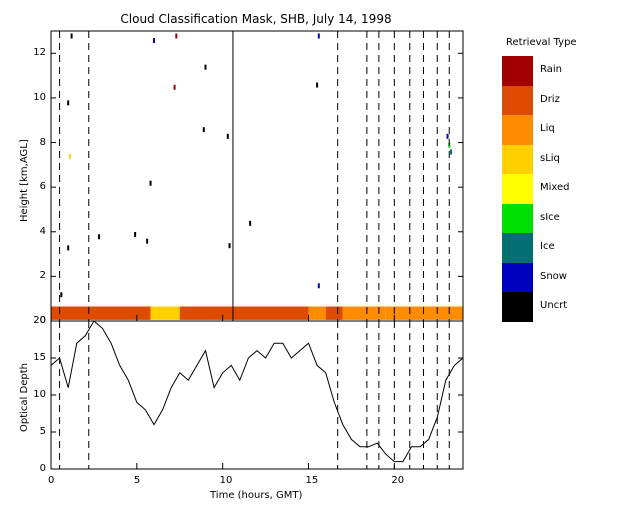 This screenshot has width=640, height=512. Describe the element at coordinates (42, 231) in the screenshot. I see `top-y-tick-label-2: 4` at that location.